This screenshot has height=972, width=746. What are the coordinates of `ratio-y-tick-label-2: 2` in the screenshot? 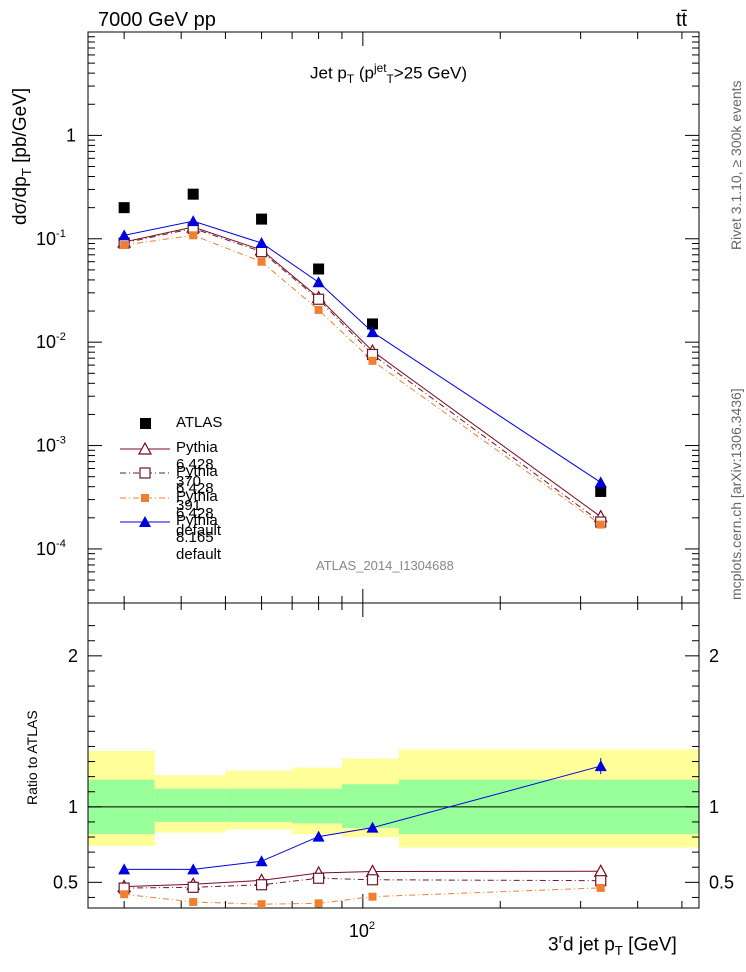 It's located at (73, 656).